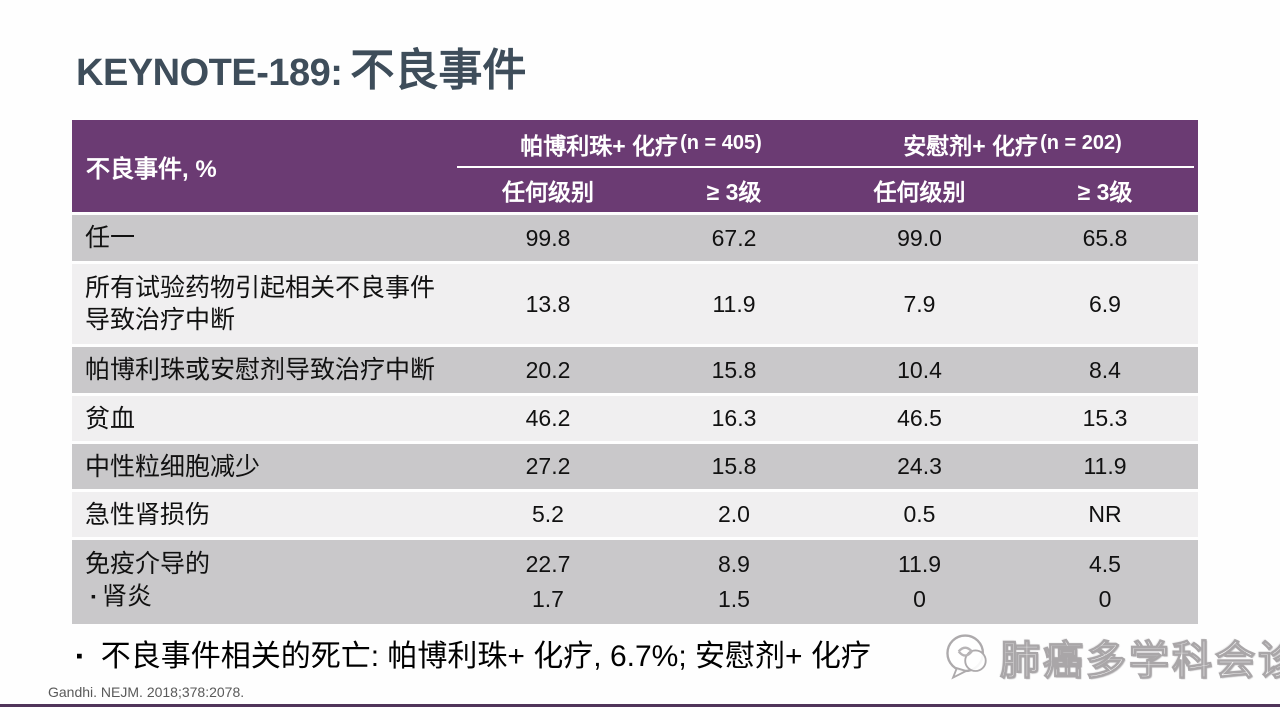 The image size is (1280, 720). Describe the element at coordinates (734, 237) in the screenshot. I see `value-cell: 67.2` at that location.